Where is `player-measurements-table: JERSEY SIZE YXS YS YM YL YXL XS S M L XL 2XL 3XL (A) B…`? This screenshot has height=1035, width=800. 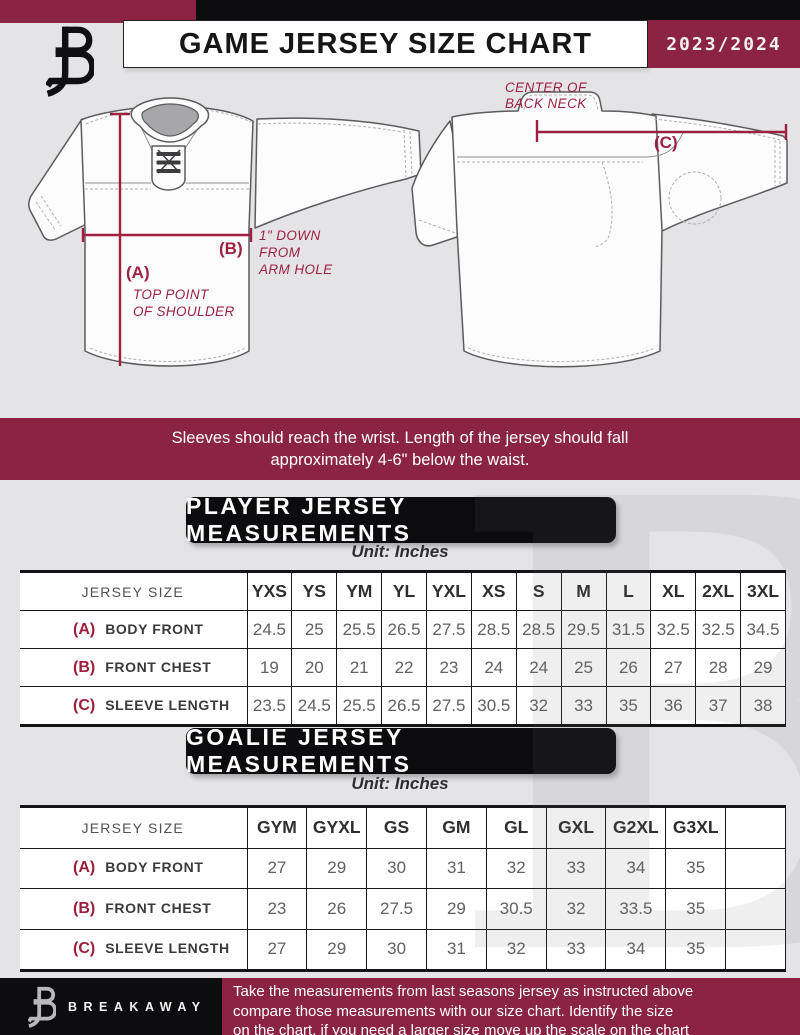 player-measurements-table: JERSEY SIZE YXS YS YM YL YXL XS S M L XL 2XL 3XL (A) B… is located at coordinates (403, 648).